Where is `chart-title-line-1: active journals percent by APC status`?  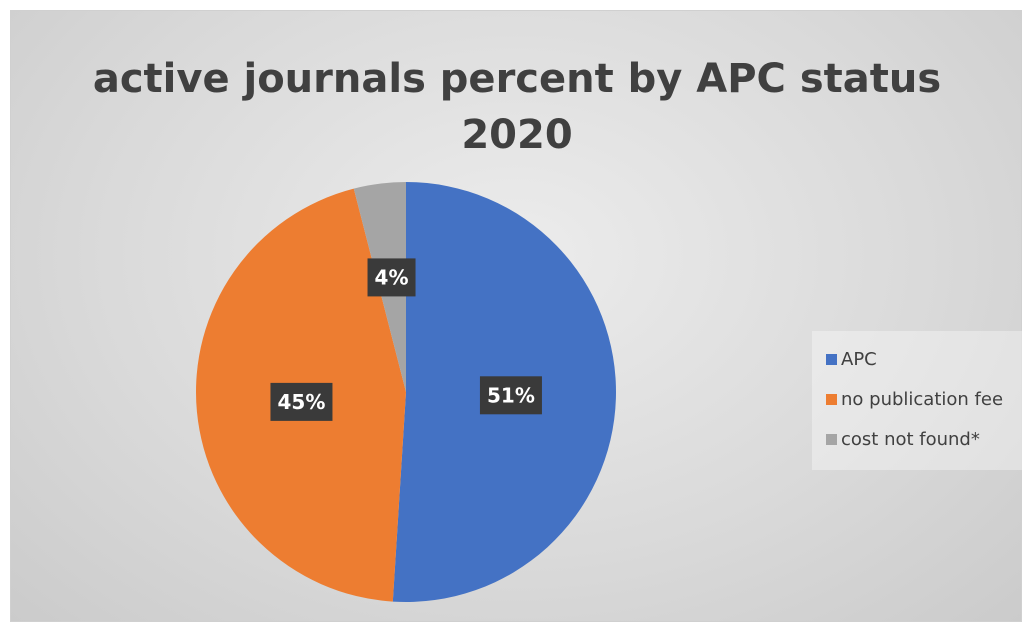
chart-title-line-1: active journals percent by APC status is located at coordinates (517, 79).